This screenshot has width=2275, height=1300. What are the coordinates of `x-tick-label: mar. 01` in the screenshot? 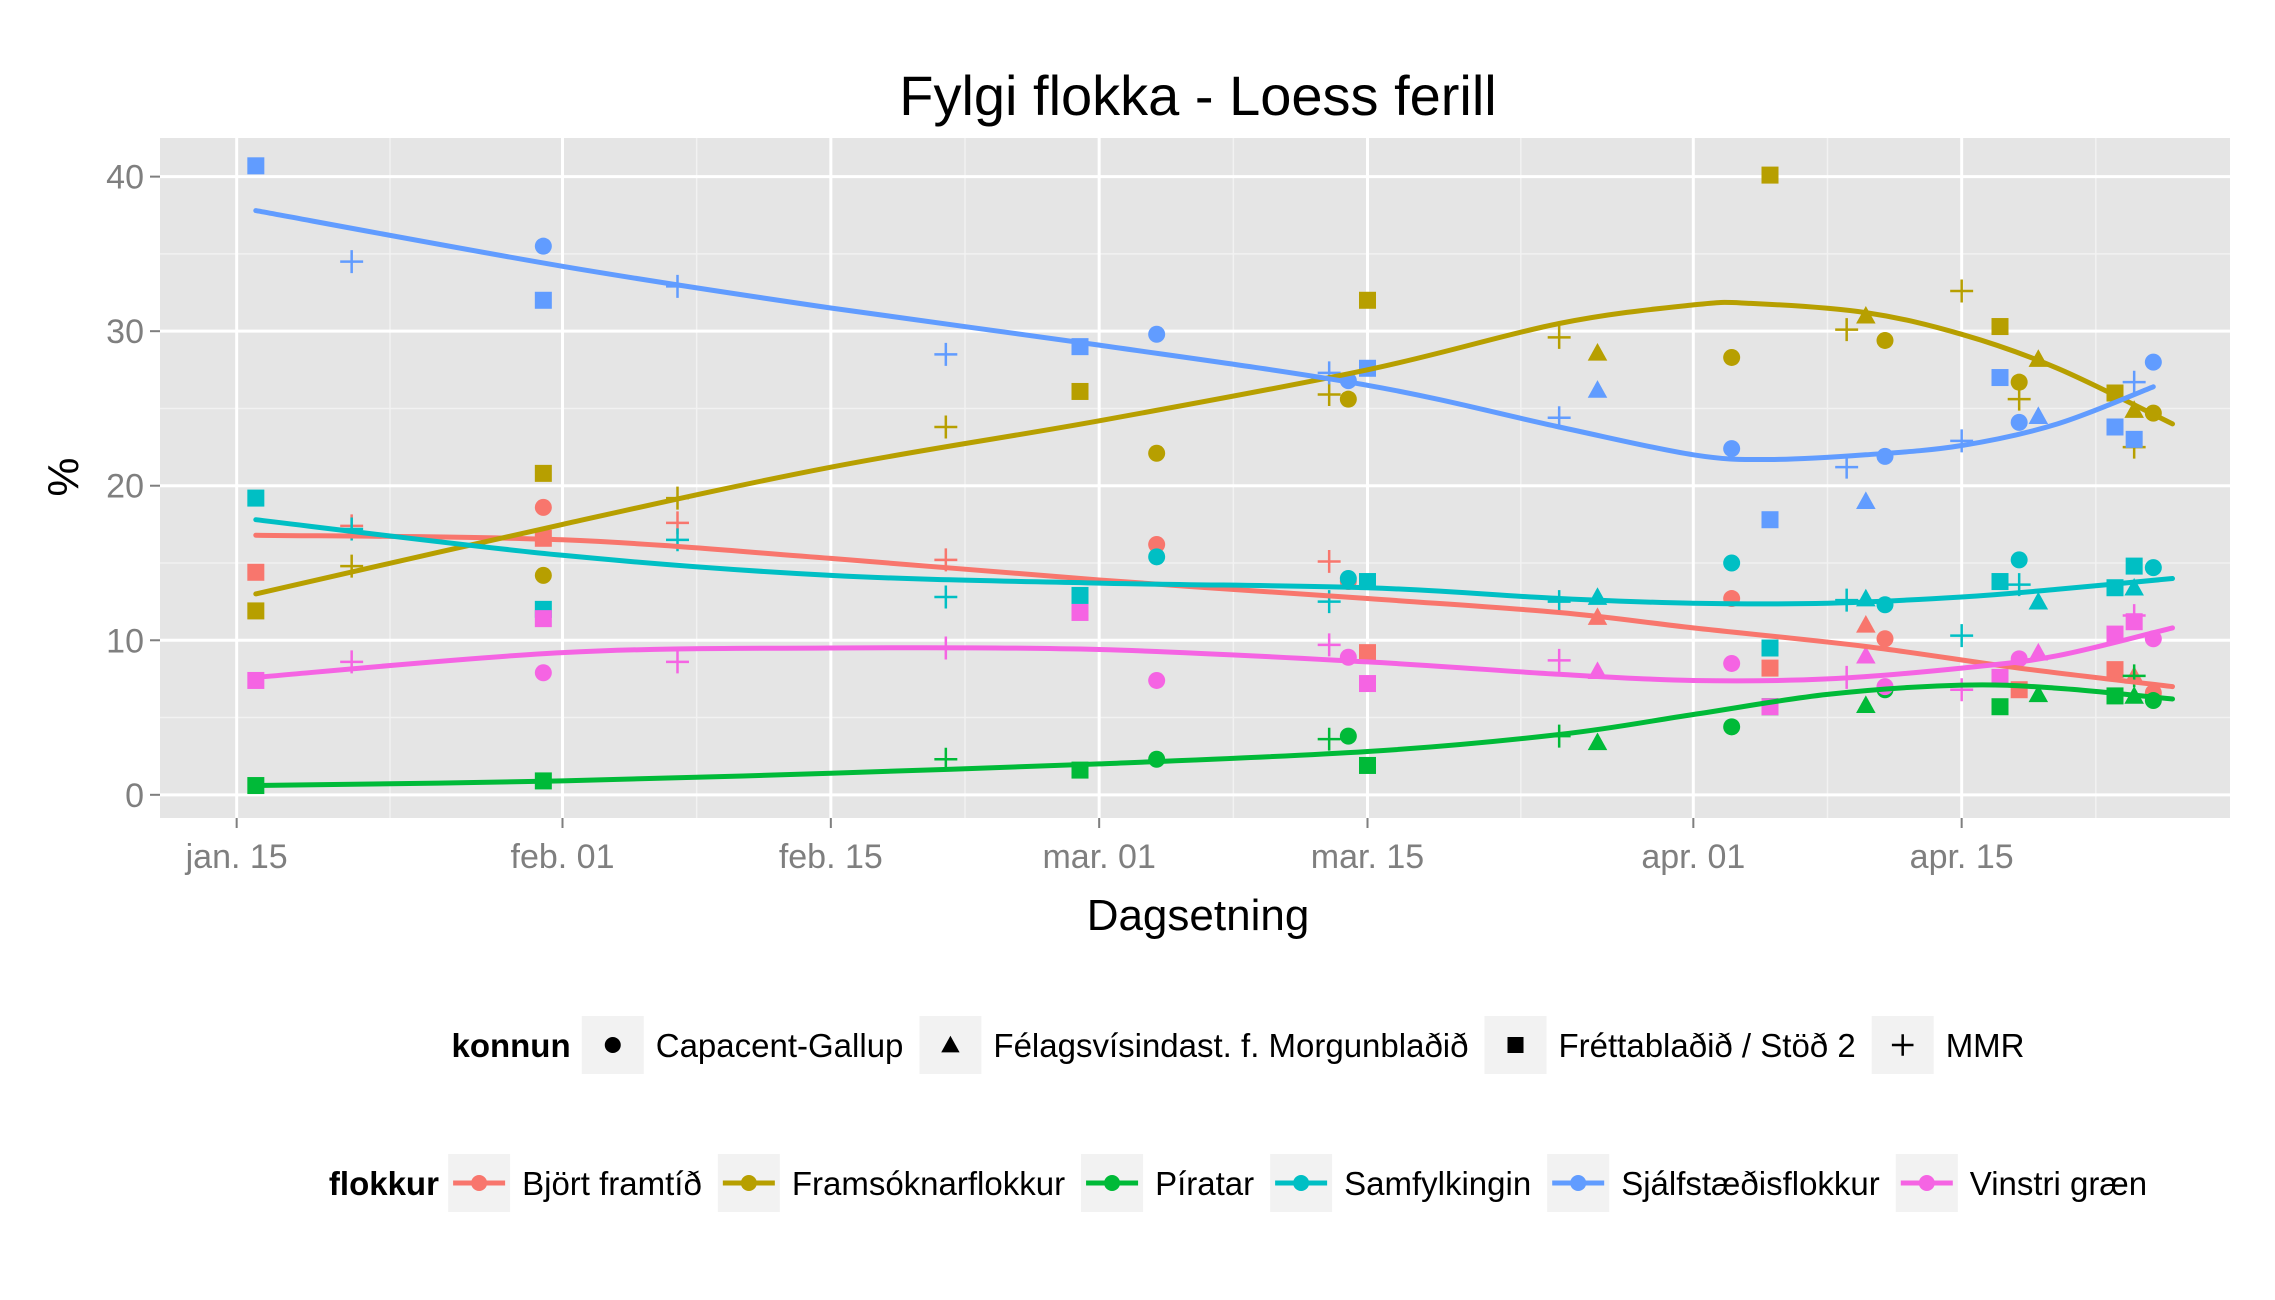 It's located at (1098, 857).